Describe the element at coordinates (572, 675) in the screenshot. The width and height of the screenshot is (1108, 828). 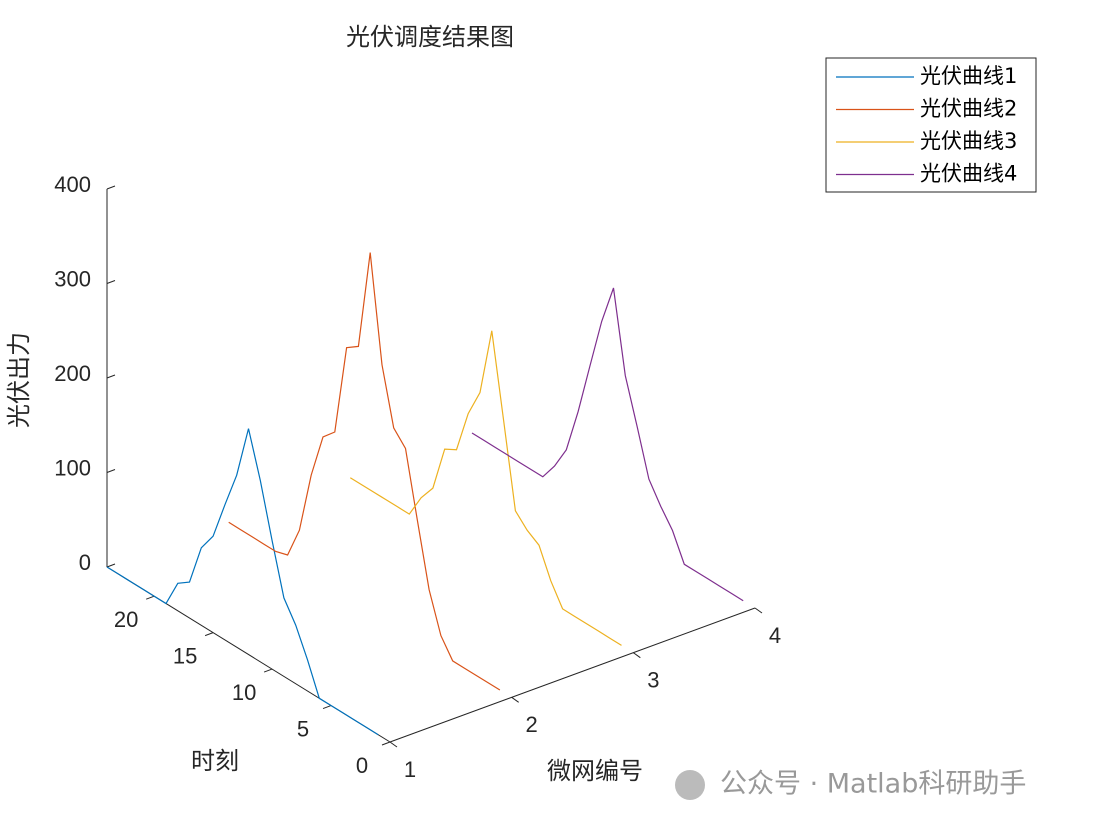
I see `x-axis` at that location.